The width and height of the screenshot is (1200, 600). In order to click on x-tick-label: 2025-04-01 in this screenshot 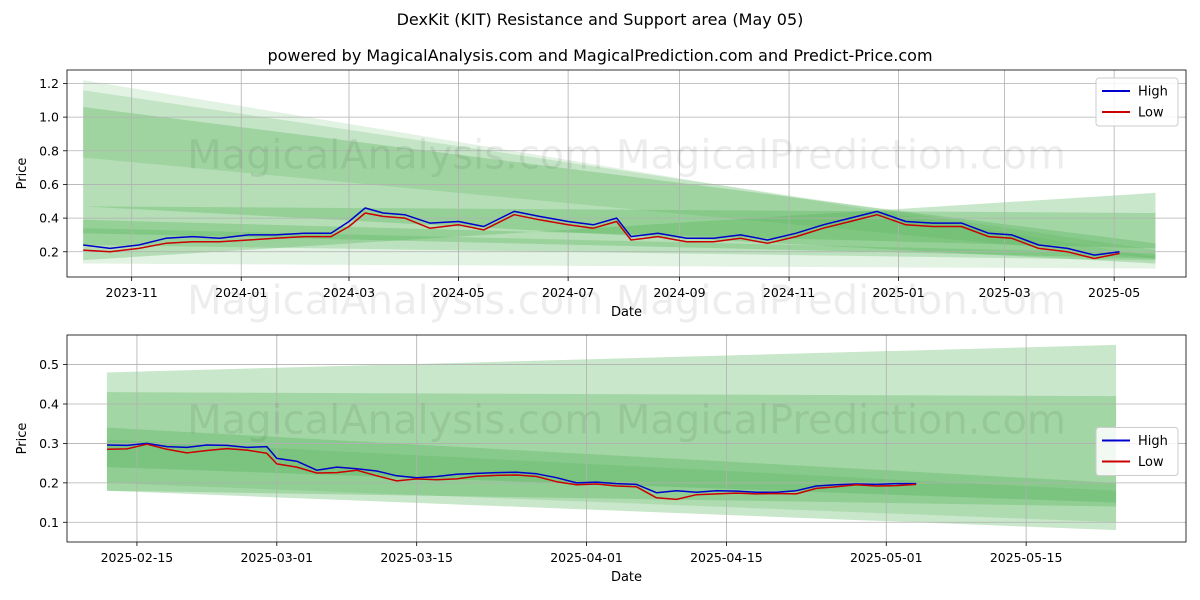, I will do `click(586, 557)`.